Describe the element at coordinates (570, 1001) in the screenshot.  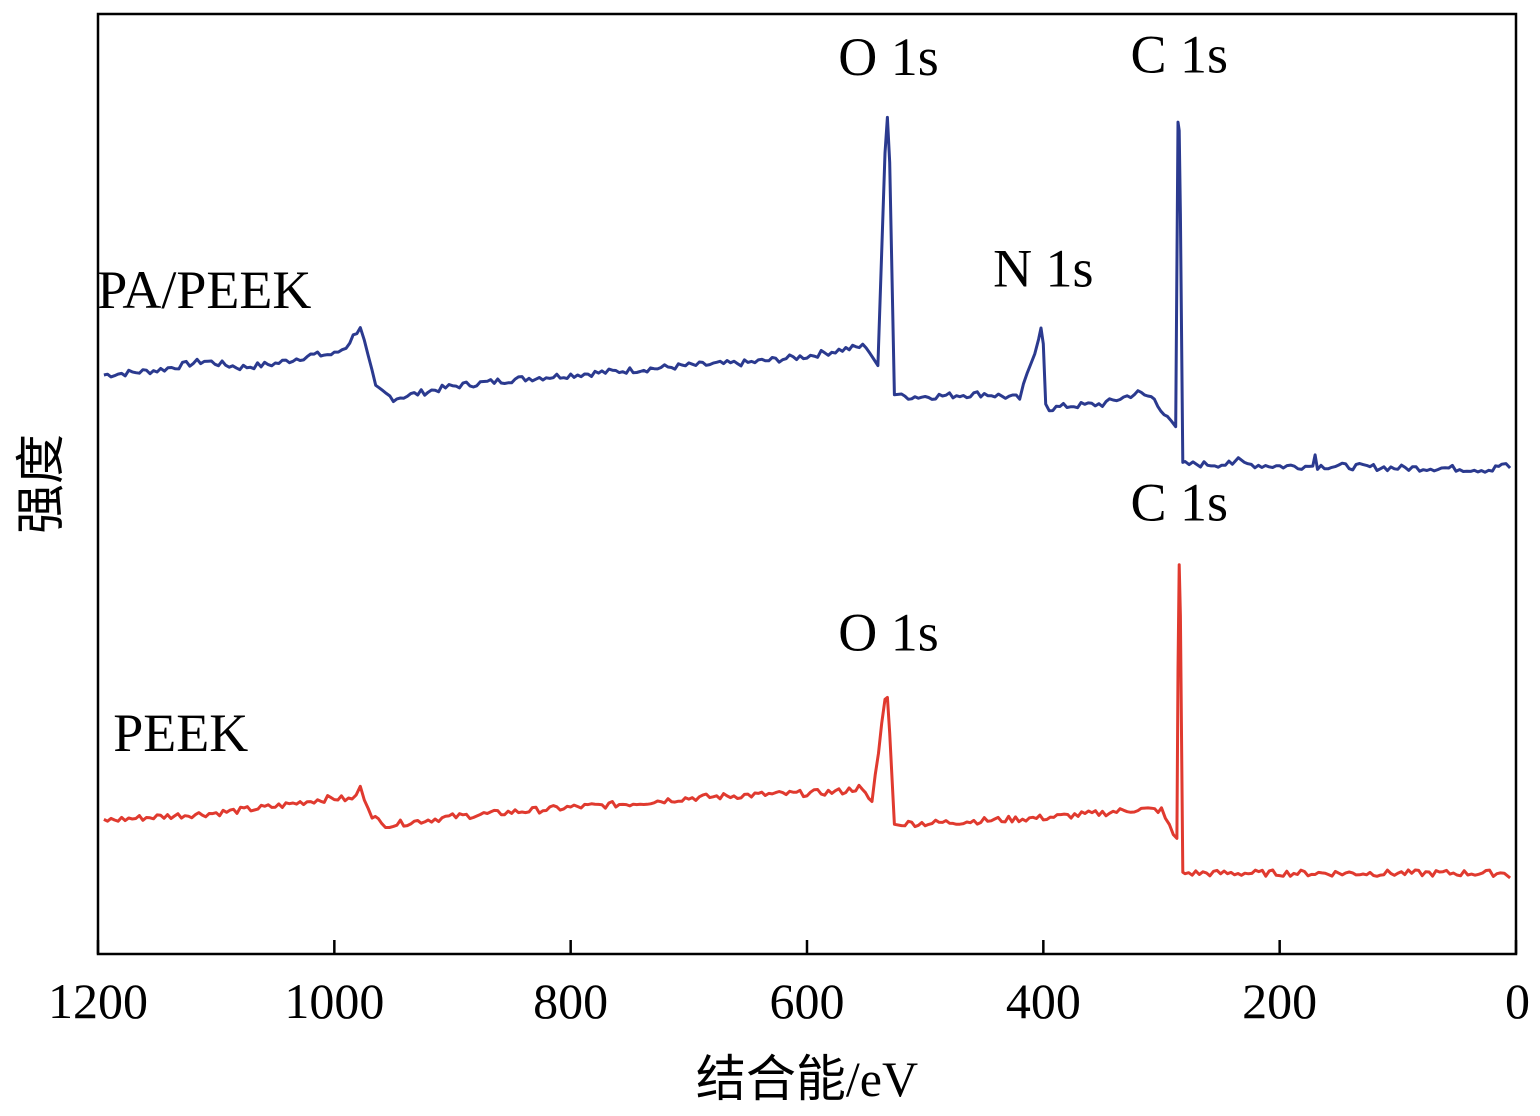
I see `x-tick-label-800: 800` at that location.